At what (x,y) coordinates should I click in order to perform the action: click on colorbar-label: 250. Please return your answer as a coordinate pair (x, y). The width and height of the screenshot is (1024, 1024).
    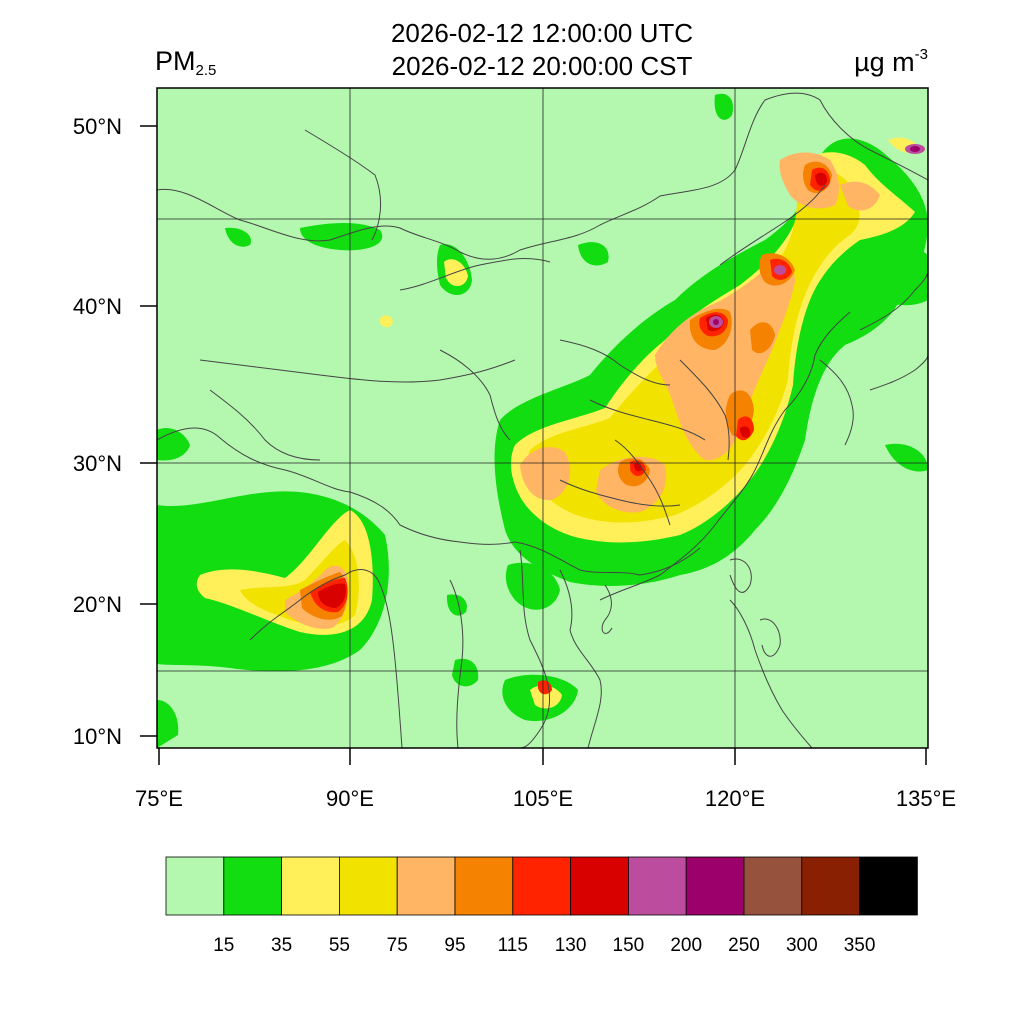
    Looking at the image, I should click on (744, 945).